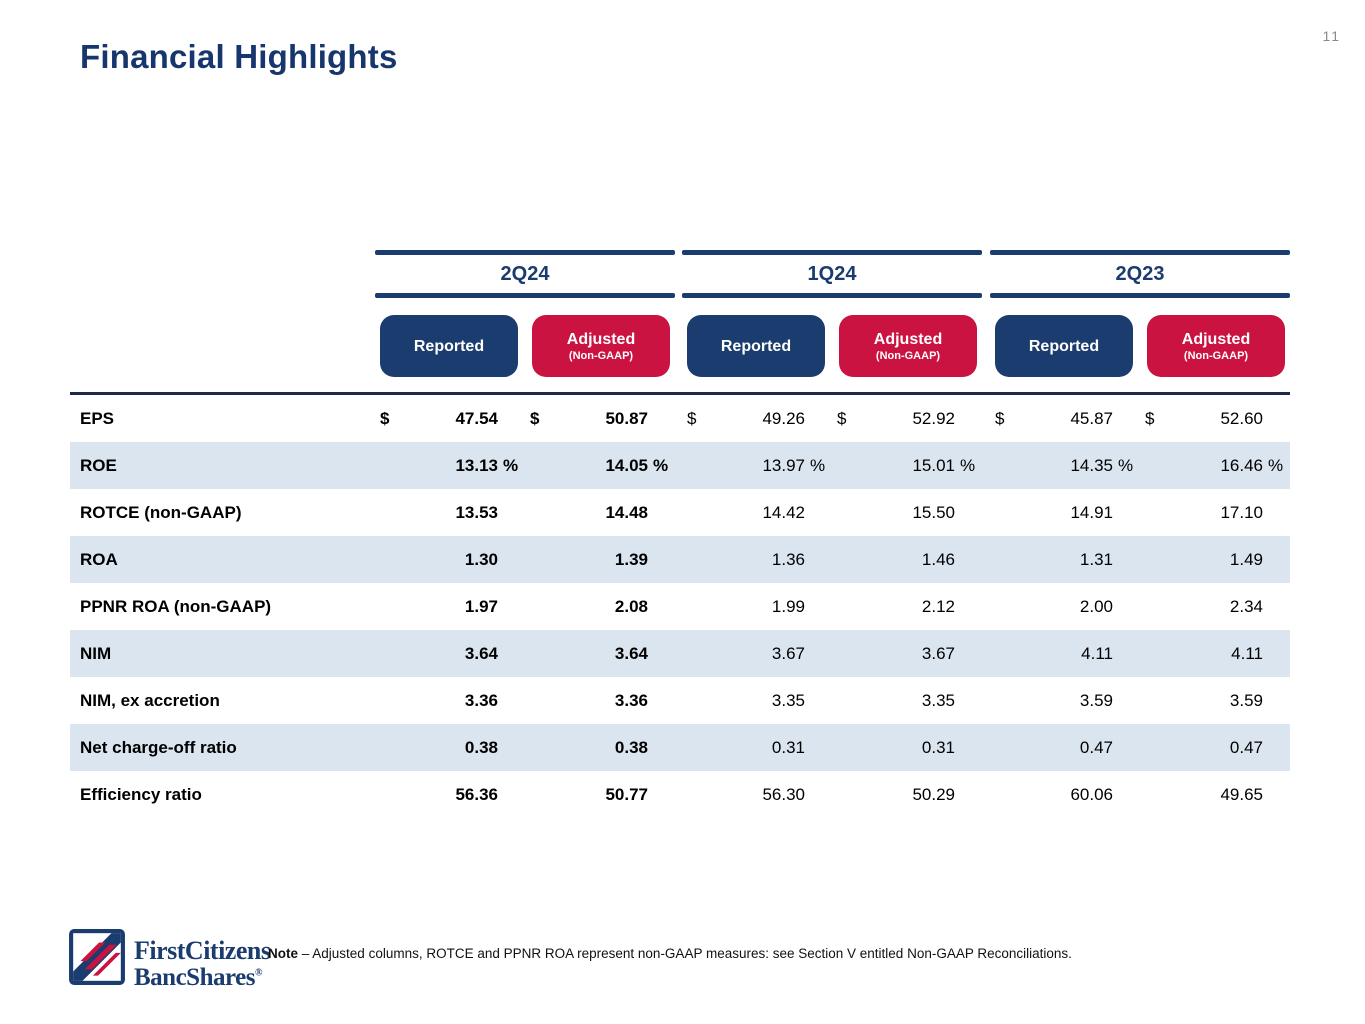 Image resolution: width=1365 pixels, height=1024 pixels. Describe the element at coordinates (1241, 465) in the screenshot. I see `cell-value: 16.46` at that location.